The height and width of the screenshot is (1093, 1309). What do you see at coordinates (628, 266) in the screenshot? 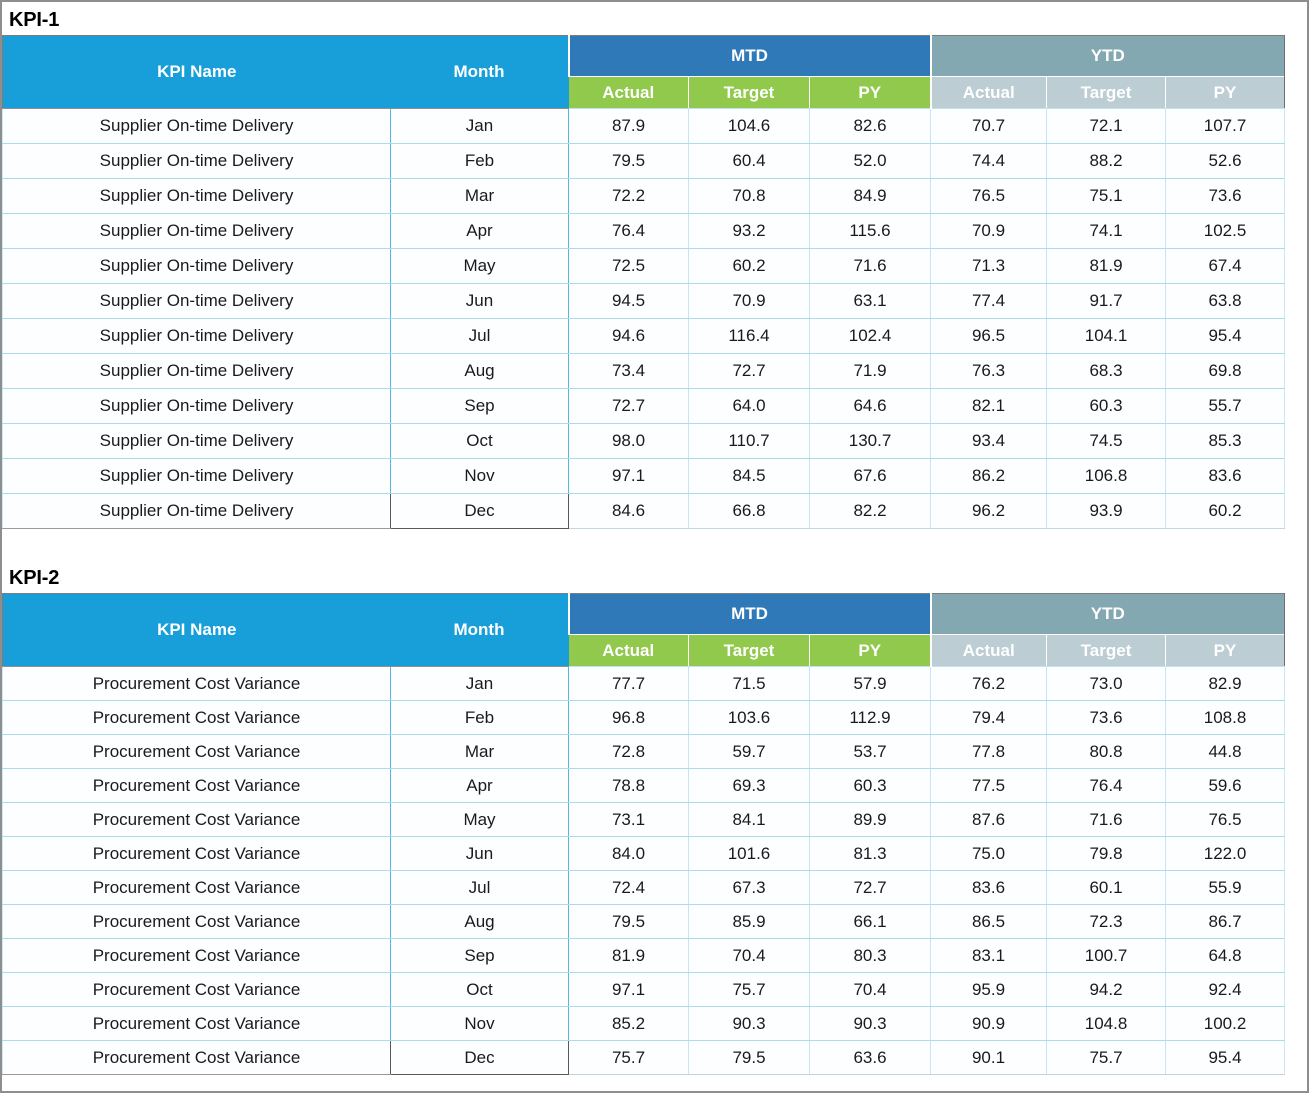
I see `mtd-actual-cell: 72.5` at bounding box center [628, 266].